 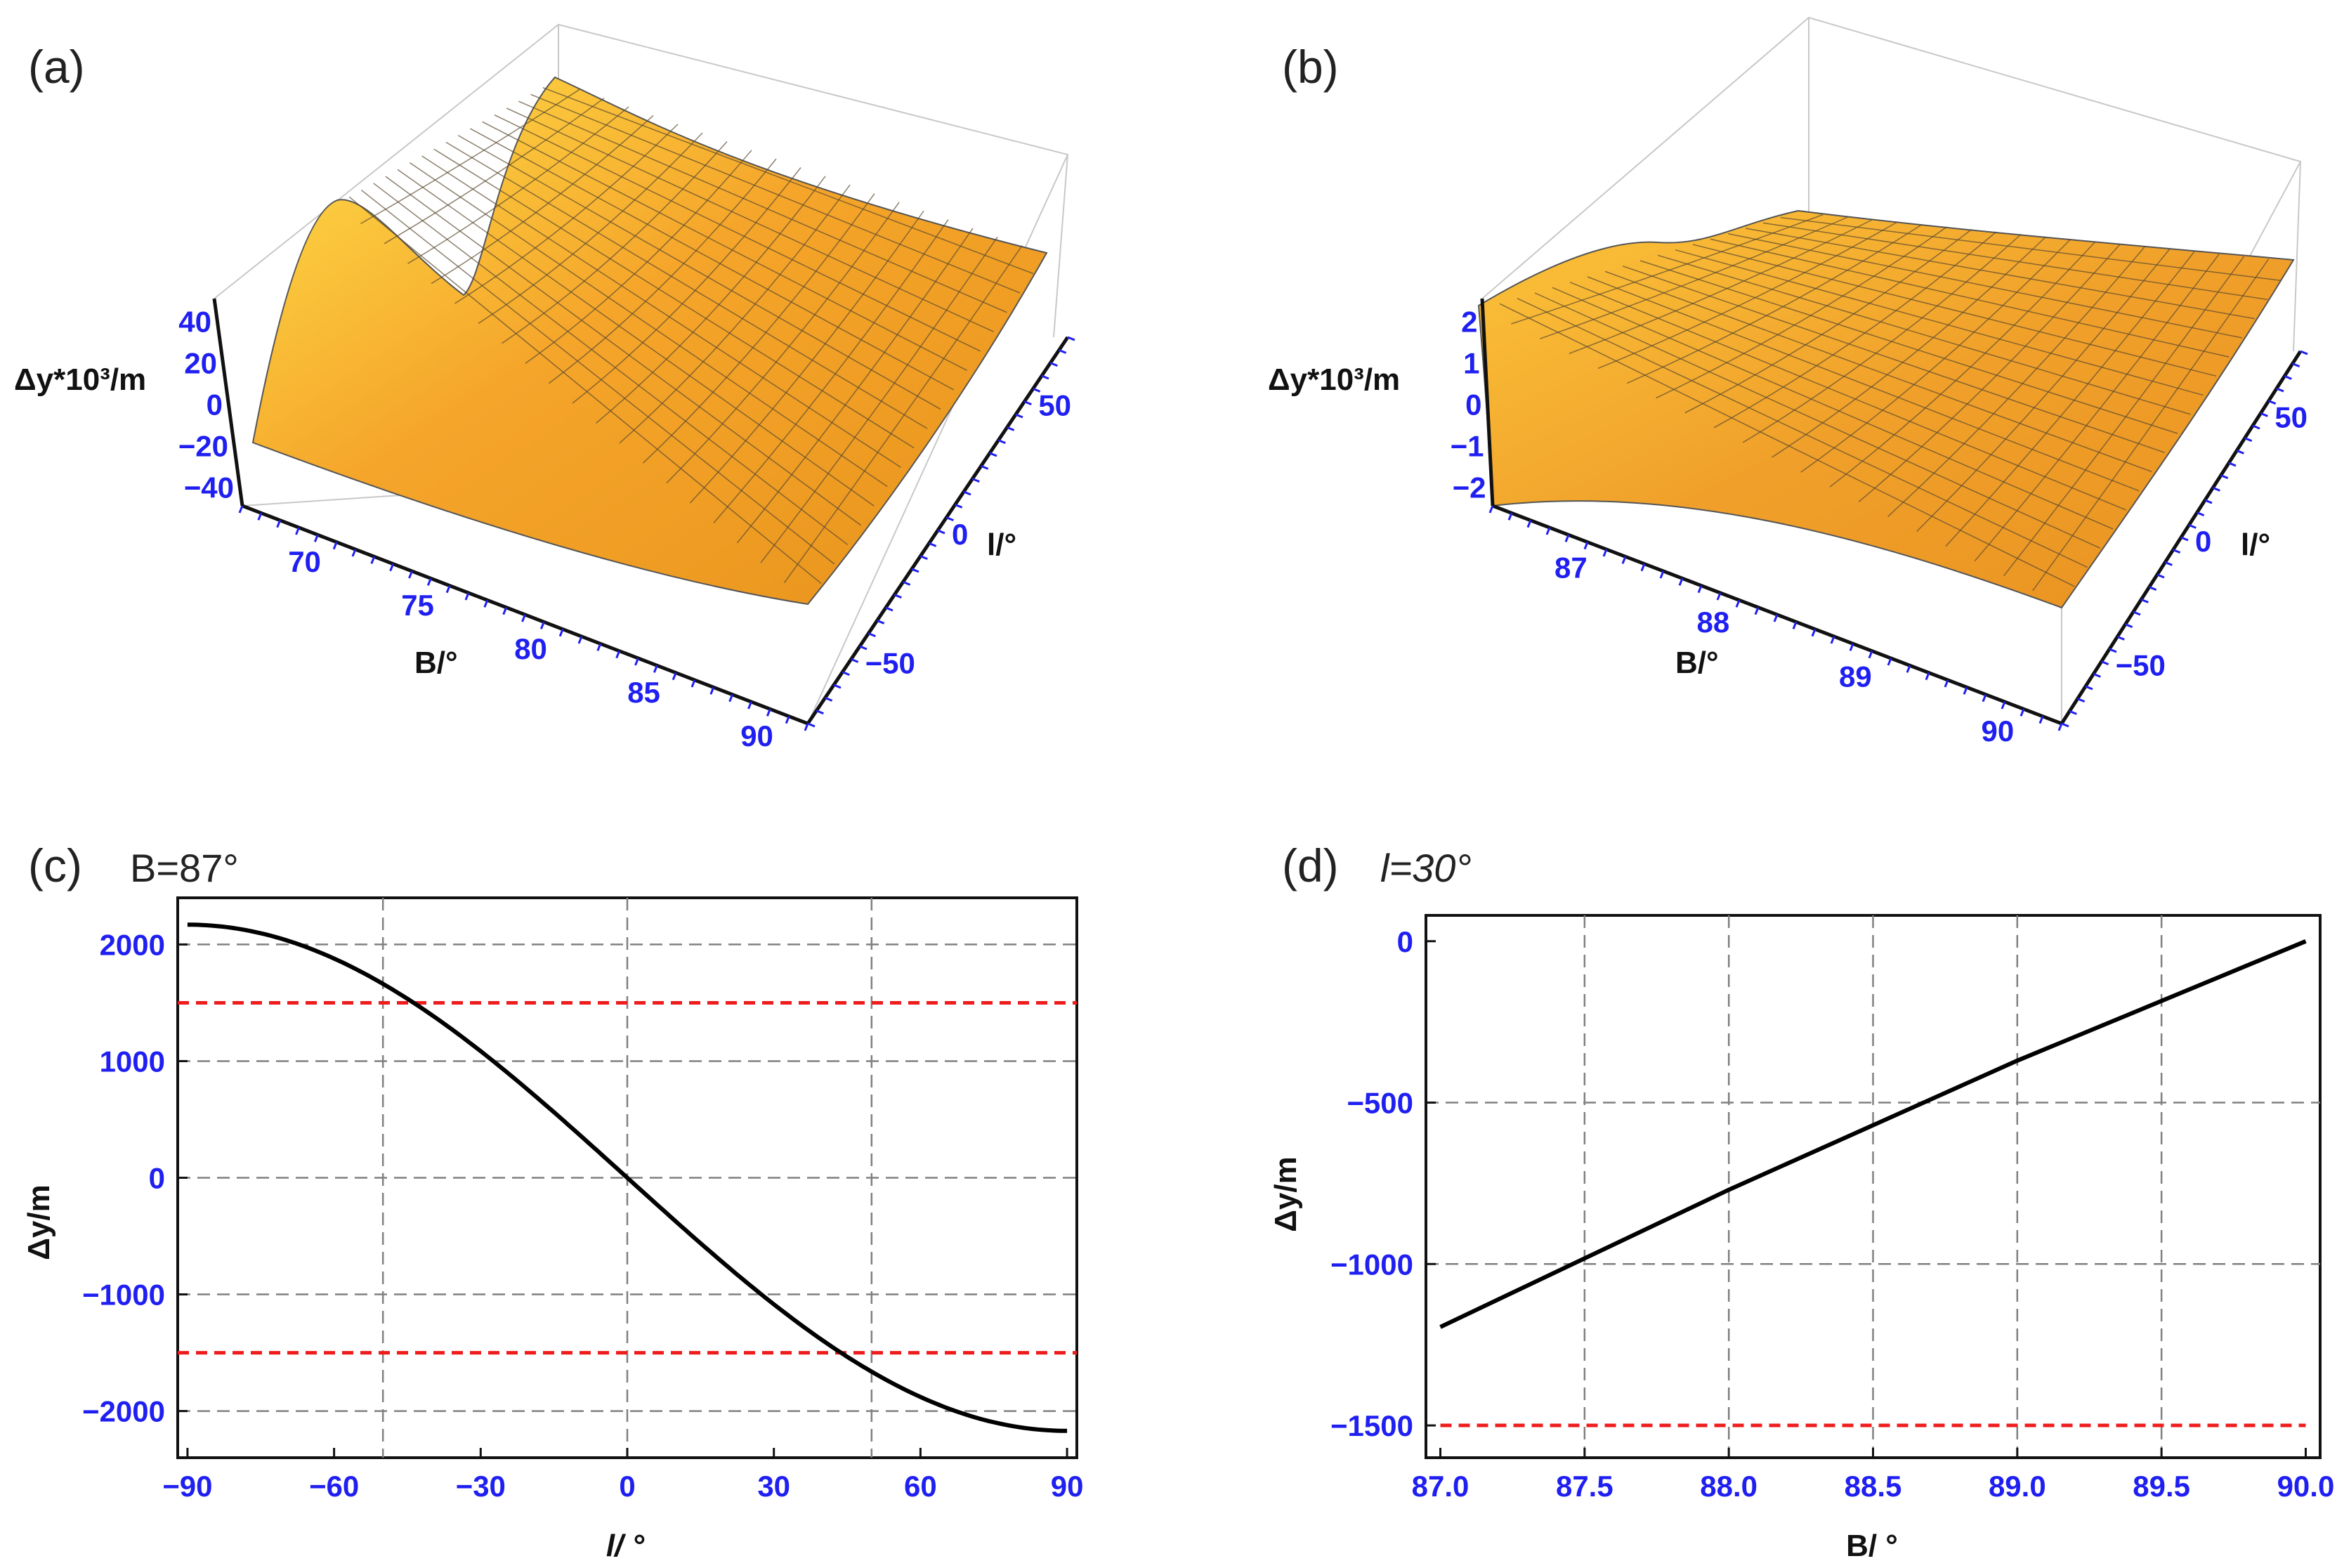 I want to click on y-tick-label: 0, so click(x=157, y=1178).